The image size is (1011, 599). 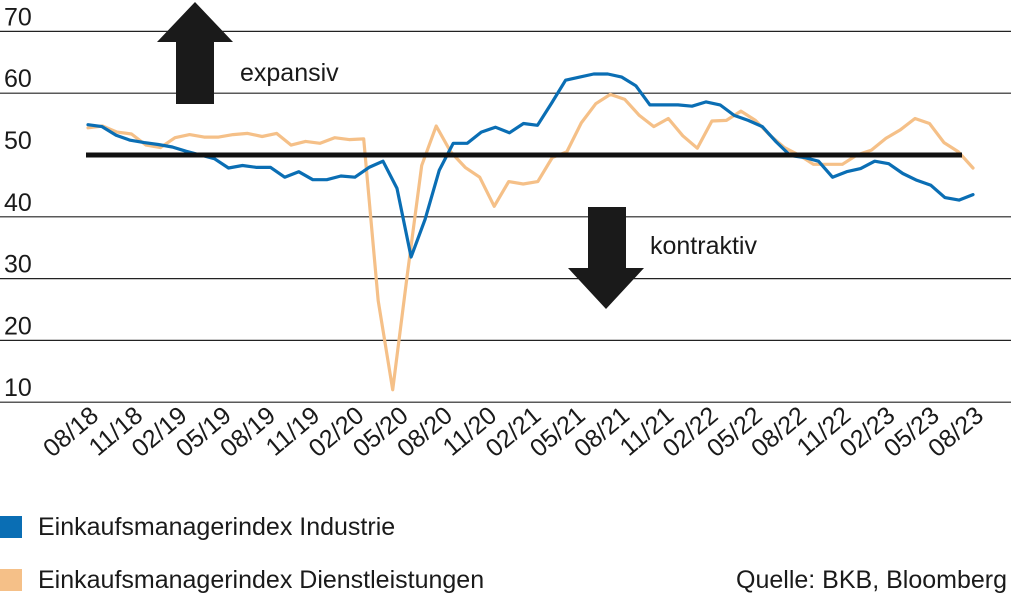 I want to click on legend-label-industrie: Einkaufsmanagerindex Industrie, so click(x=217, y=526).